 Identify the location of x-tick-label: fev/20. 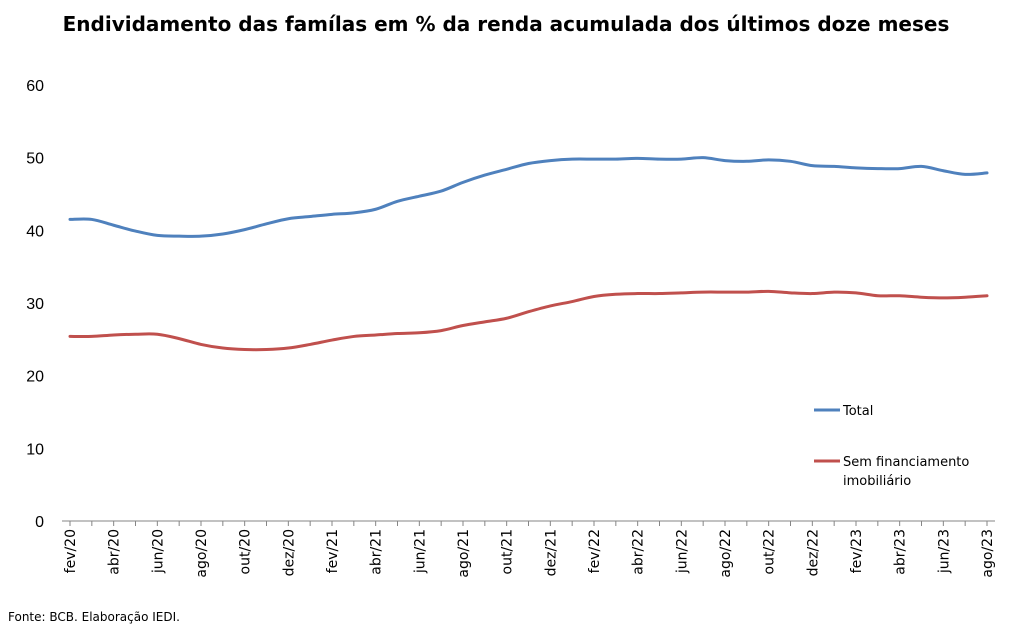
(71, 551).